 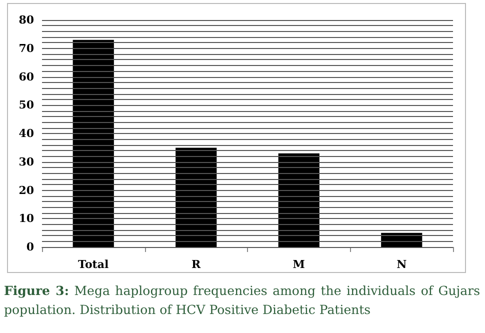 I want to click on x-tick-label: M, so click(x=298, y=264).